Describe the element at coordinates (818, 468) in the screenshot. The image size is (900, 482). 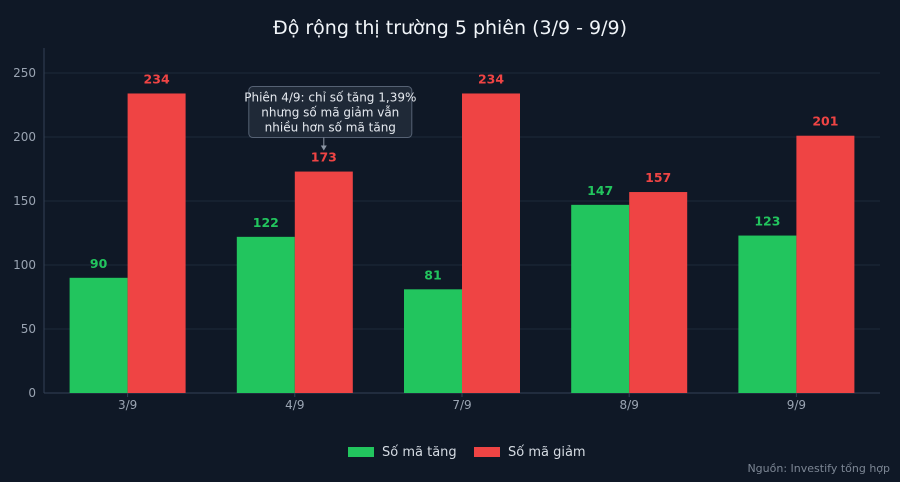
I see `source-note: Nguồn: Investify tổng hợp` at that location.